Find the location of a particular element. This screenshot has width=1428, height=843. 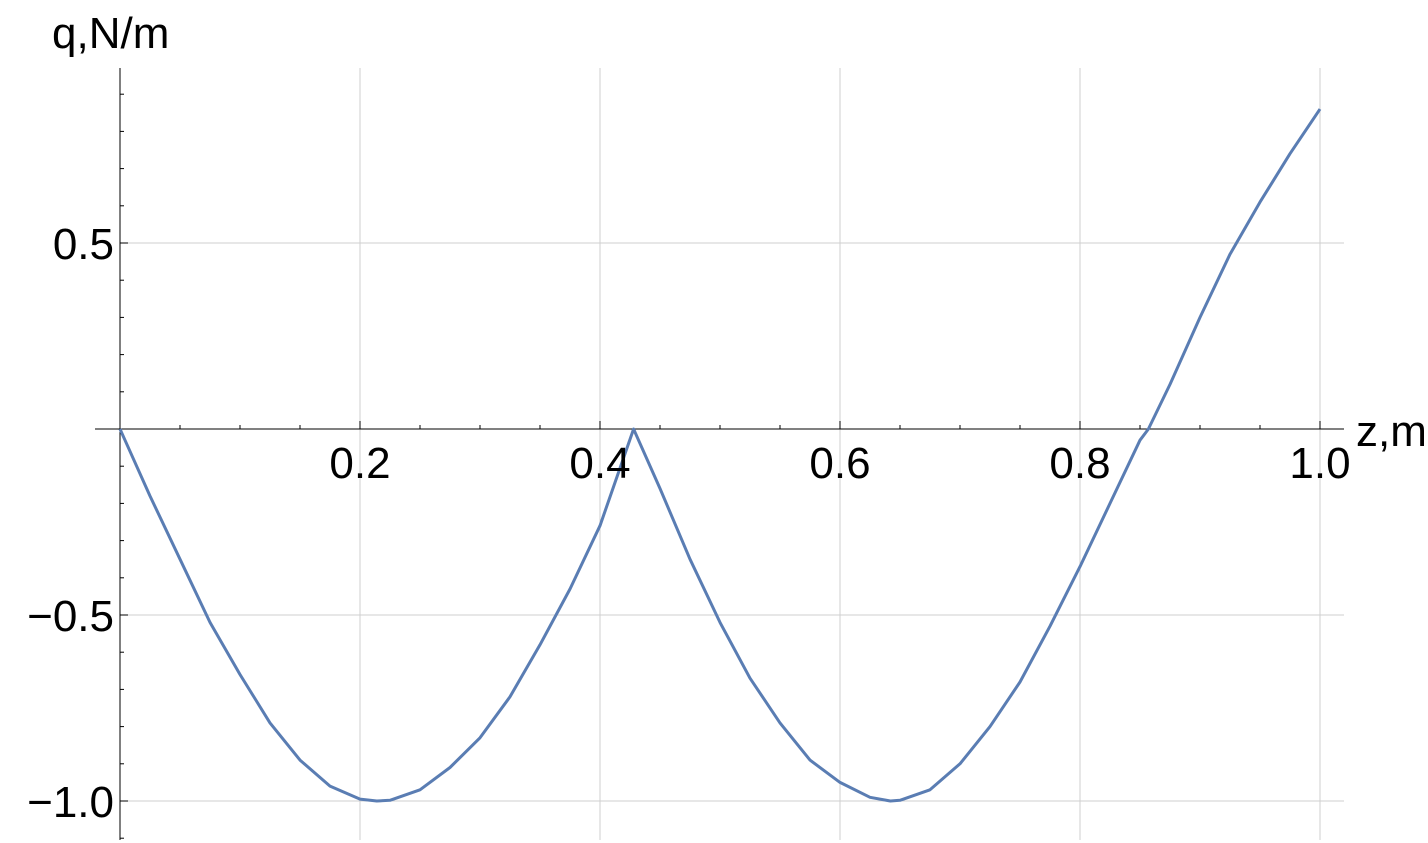

x-tick-label: 0.2 is located at coordinates (359, 463).